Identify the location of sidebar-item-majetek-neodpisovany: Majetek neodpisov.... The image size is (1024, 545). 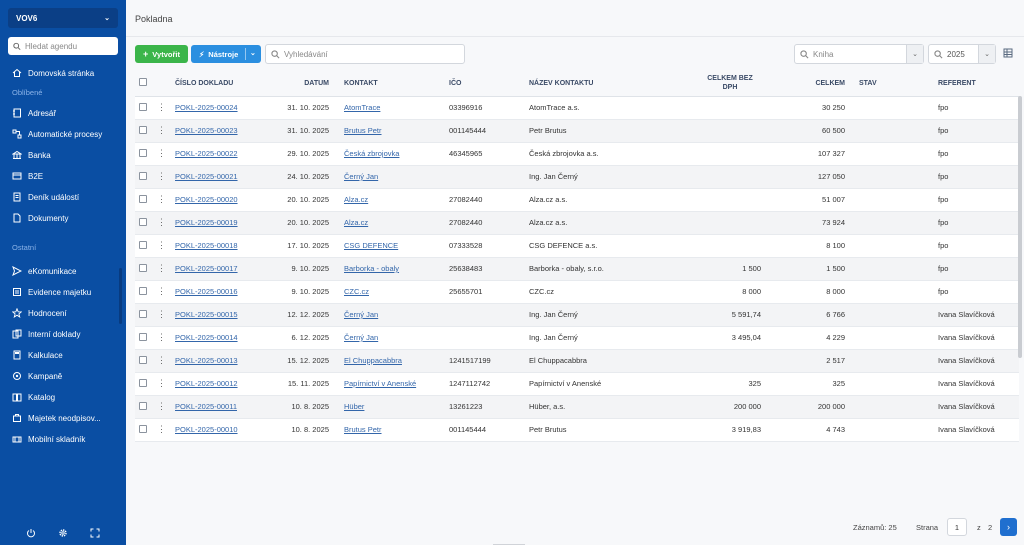
(56, 418).